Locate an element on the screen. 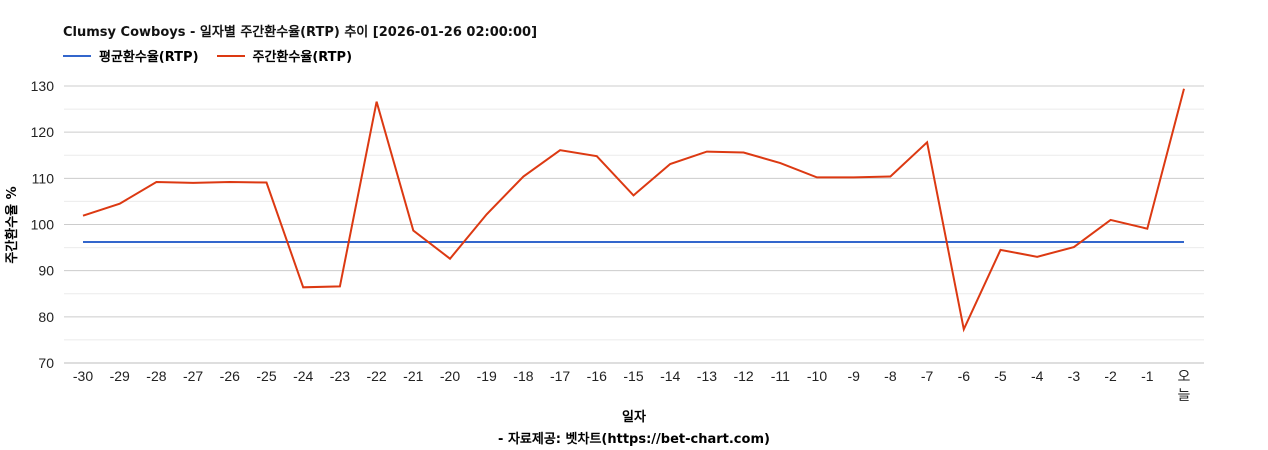 Image resolution: width=1268 pixels, height=450 pixels. x-tick-label: -15 is located at coordinates (633, 376).